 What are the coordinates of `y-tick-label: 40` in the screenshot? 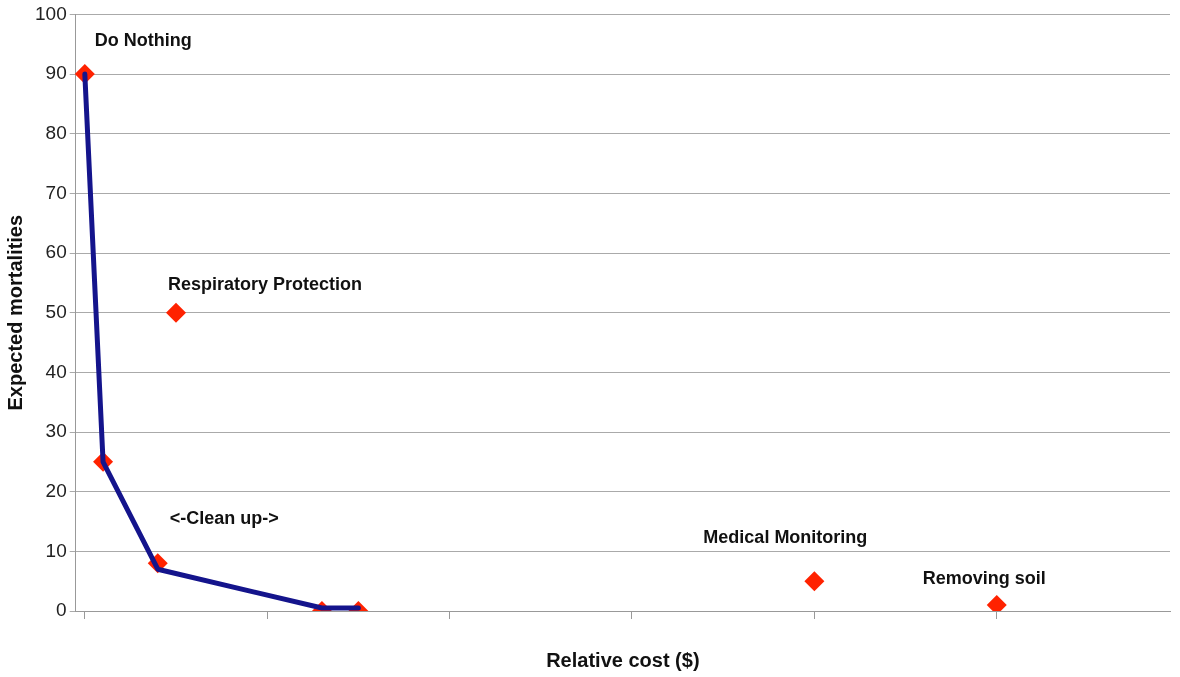 It's located at (56, 371).